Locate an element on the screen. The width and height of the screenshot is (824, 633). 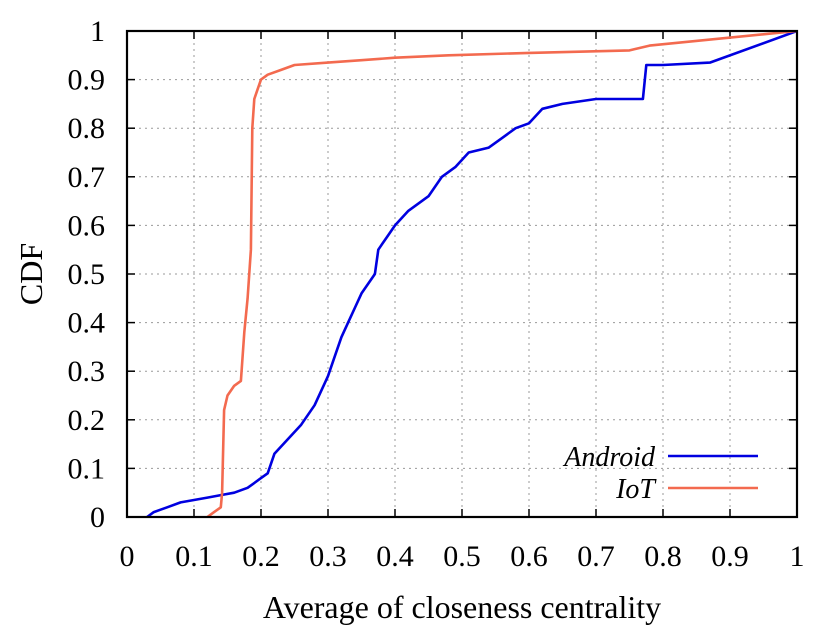
x-tick-label: 0.6 is located at coordinates (529, 556).